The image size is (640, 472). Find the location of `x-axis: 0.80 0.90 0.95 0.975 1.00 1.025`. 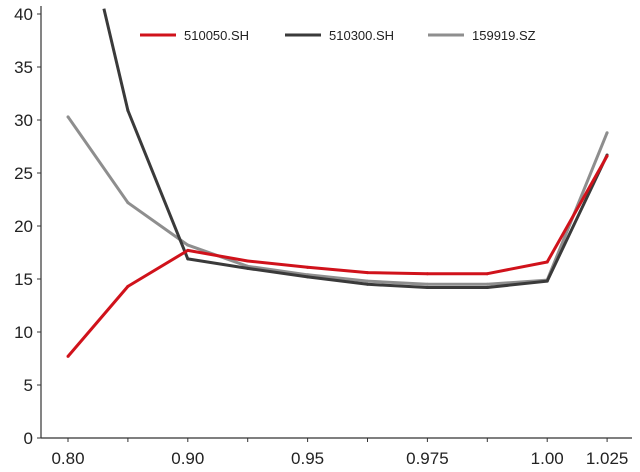

x-axis: 0.80 0.90 0.95 0.975 1.00 1.025 is located at coordinates (336, 452).